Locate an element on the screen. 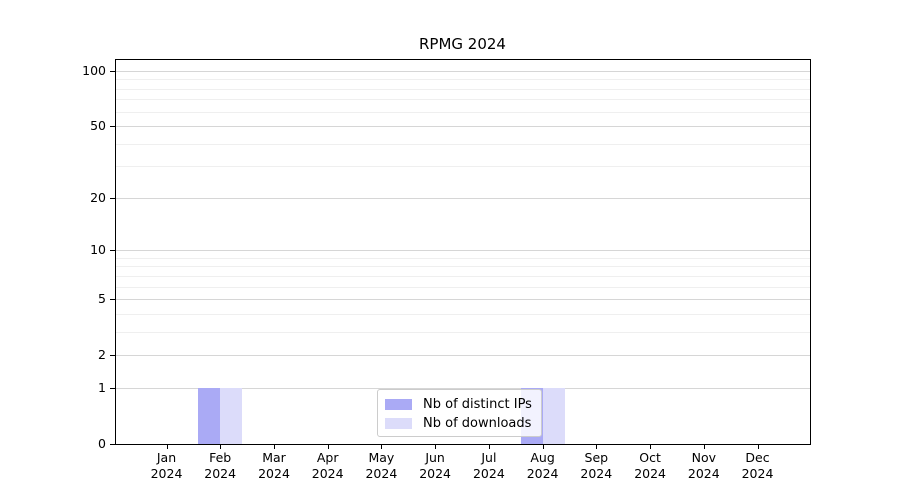 This screenshot has height=500, width=900. legend-item-downloads: Nb of downloads is located at coordinates (459, 423).